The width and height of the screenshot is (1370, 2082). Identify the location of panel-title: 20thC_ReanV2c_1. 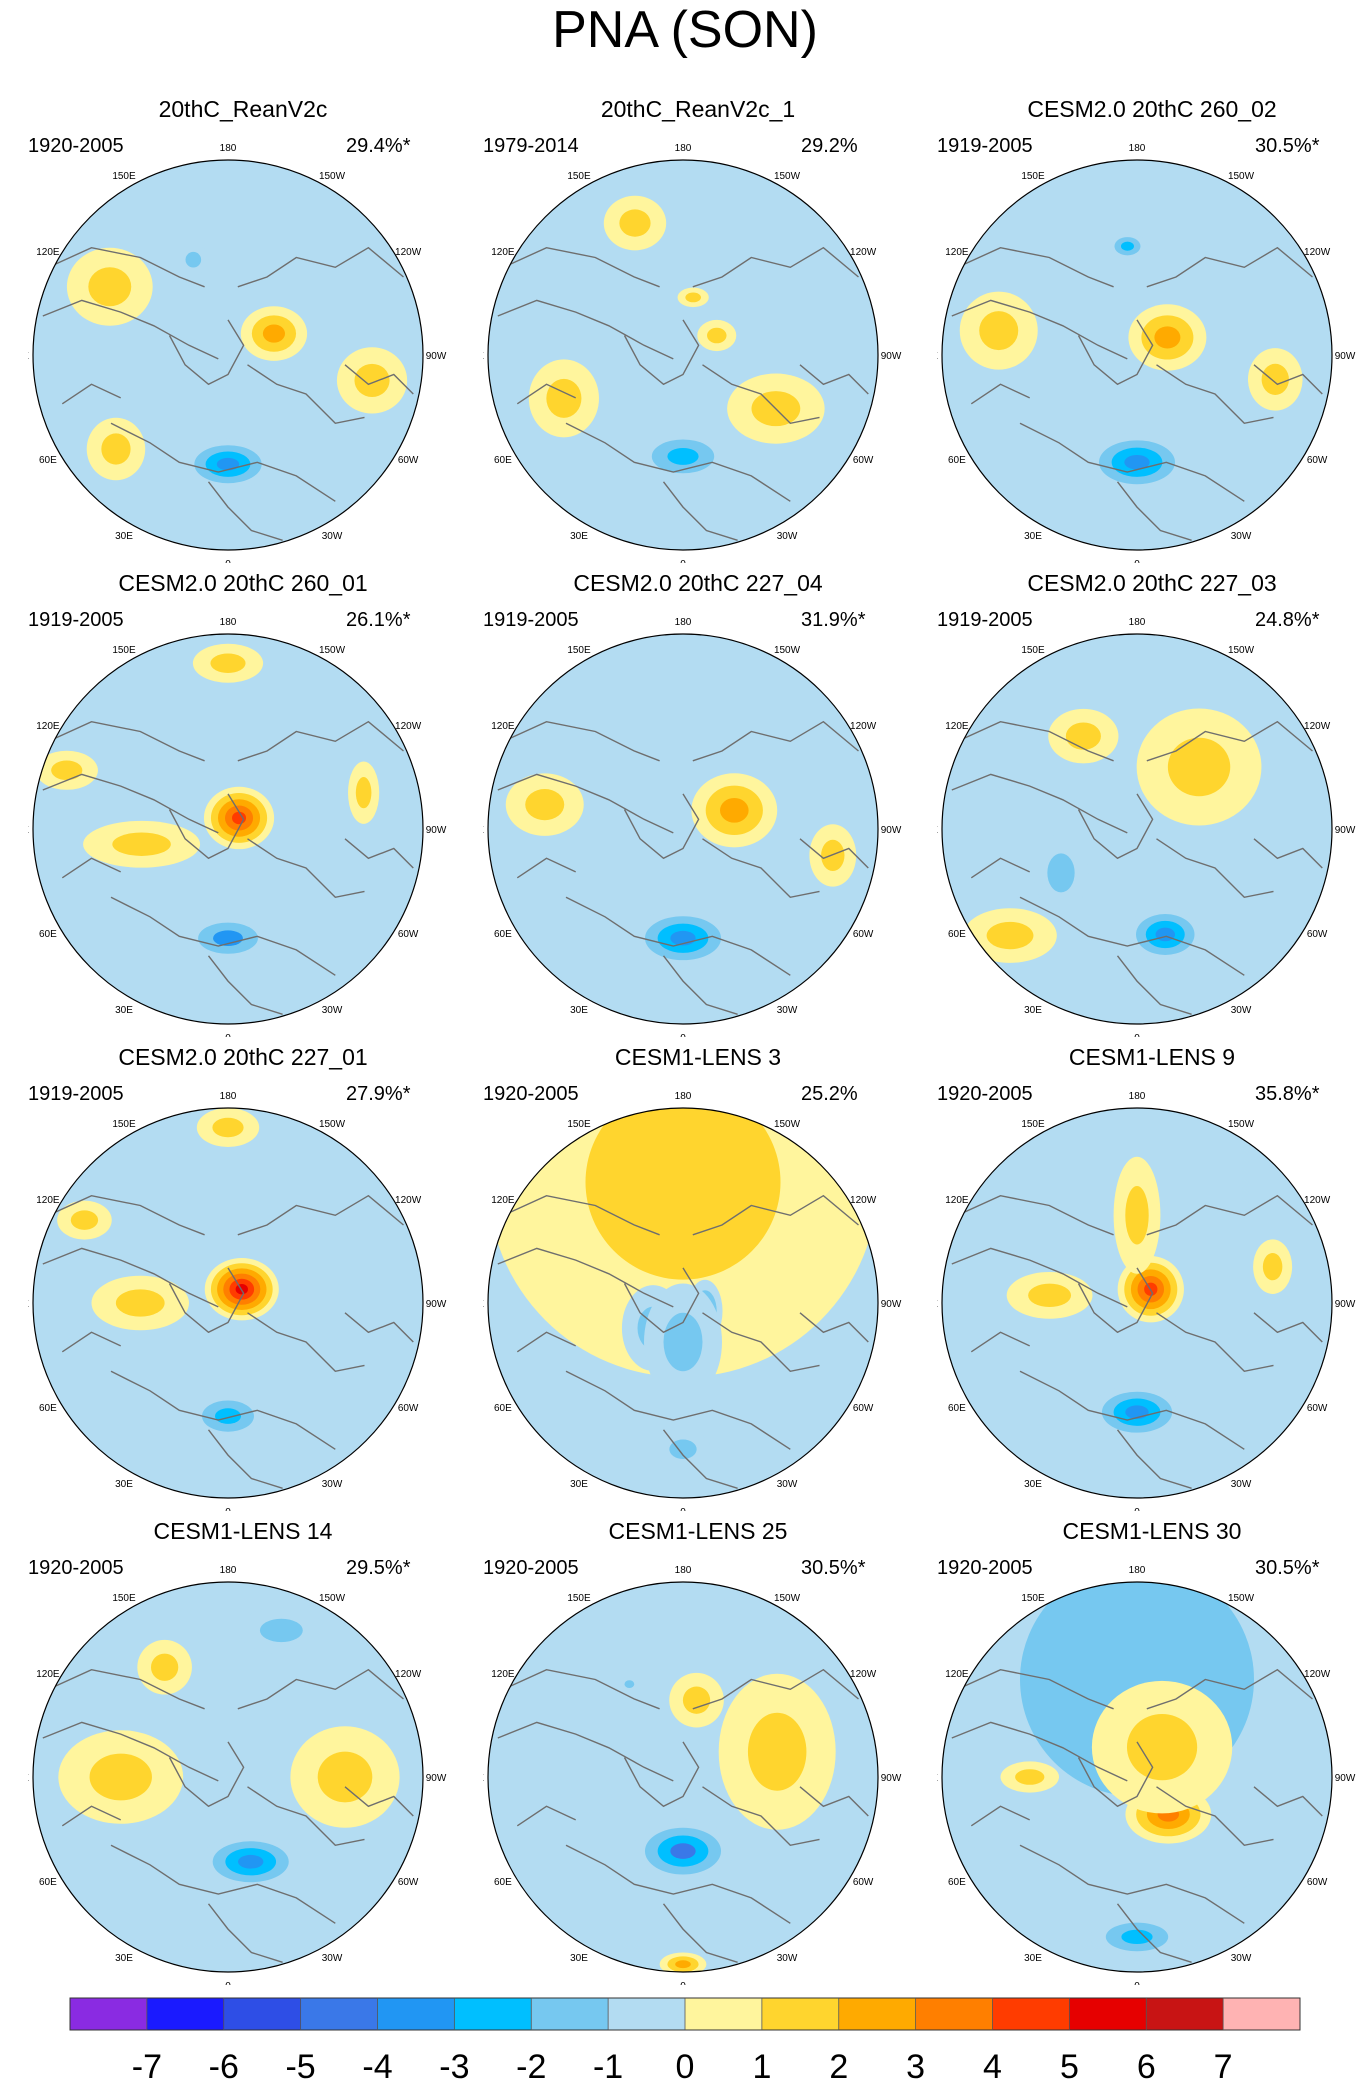
(698, 109).